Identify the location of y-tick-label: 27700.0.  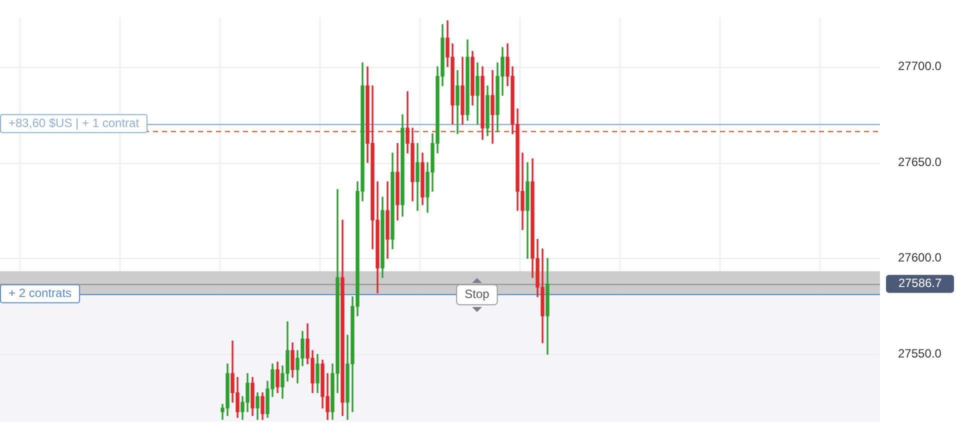
(920, 65).